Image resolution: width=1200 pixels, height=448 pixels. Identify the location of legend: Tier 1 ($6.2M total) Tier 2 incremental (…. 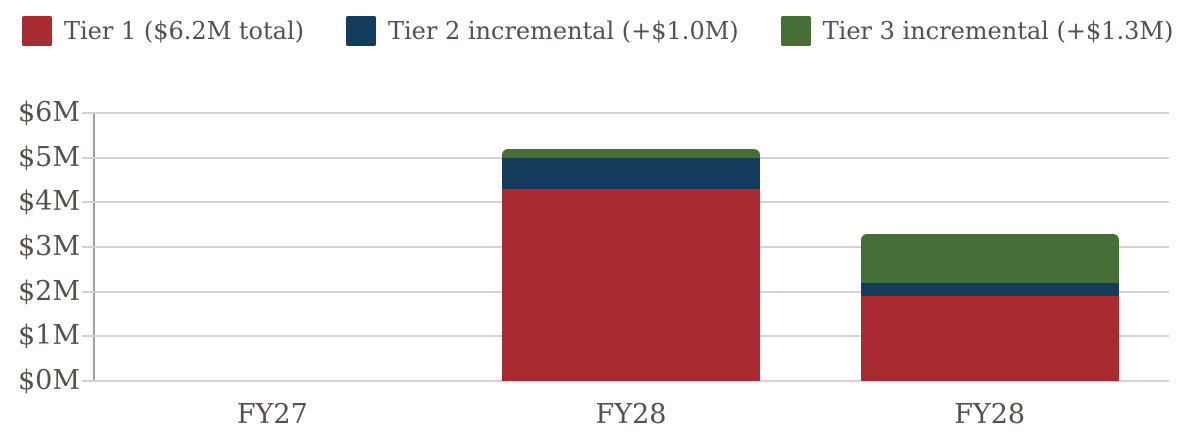
(609, 31).